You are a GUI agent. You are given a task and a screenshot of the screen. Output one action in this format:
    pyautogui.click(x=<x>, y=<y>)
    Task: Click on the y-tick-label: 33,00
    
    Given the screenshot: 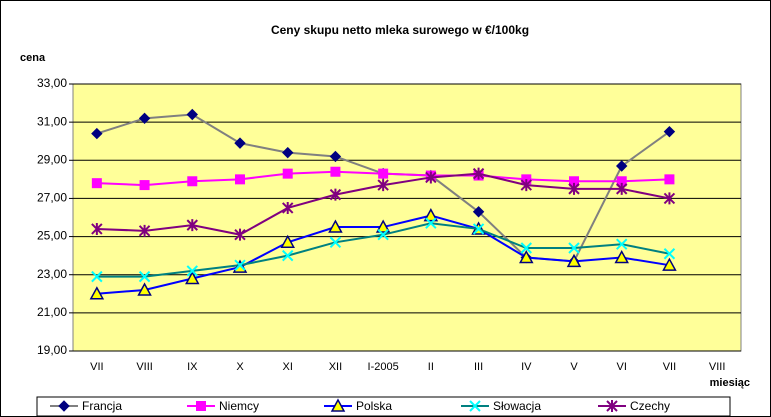 What is the action you would take?
    pyautogui.click(x=52, y=83)
    